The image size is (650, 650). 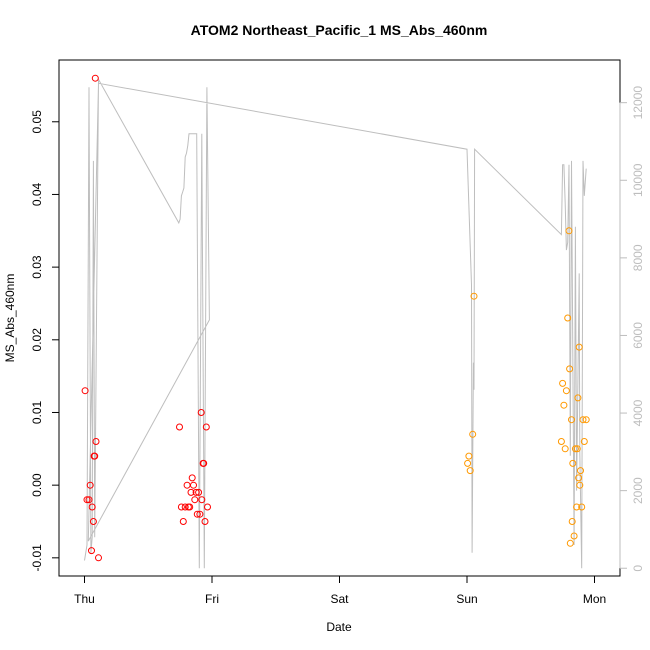 What do you see at coordinates (84, 599) in the screenshot?
I see `x-tick-label: Thu` at bounding box center [84, 599].